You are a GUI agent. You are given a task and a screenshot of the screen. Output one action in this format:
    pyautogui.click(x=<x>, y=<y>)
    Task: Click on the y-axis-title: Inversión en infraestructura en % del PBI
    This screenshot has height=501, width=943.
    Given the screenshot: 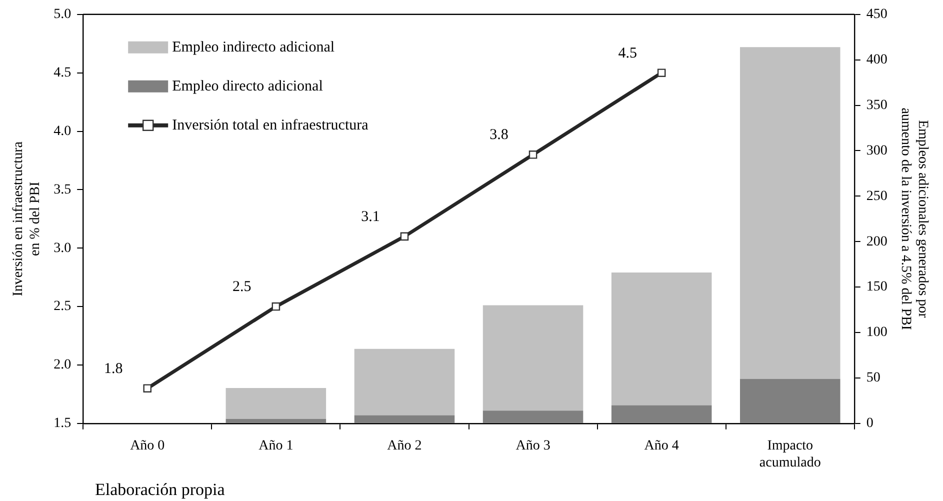 What is the action you would take?
    pyautogui.click(x=27, y=218)
    